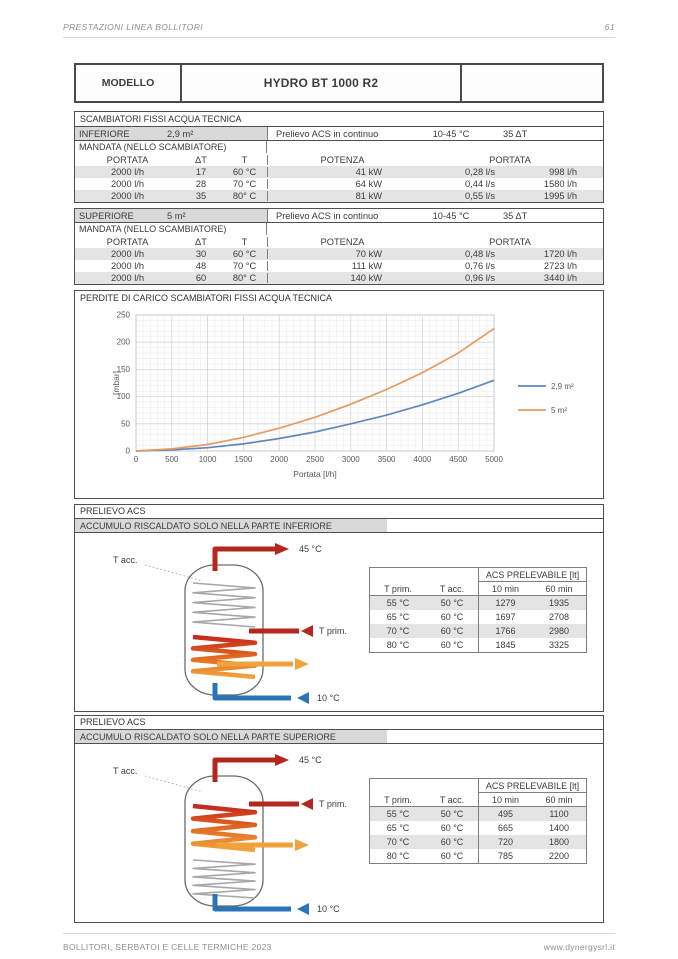  Describe the element at coordinates (302, 664) in the screenshot. I see `return-arrow-icon` at that location.